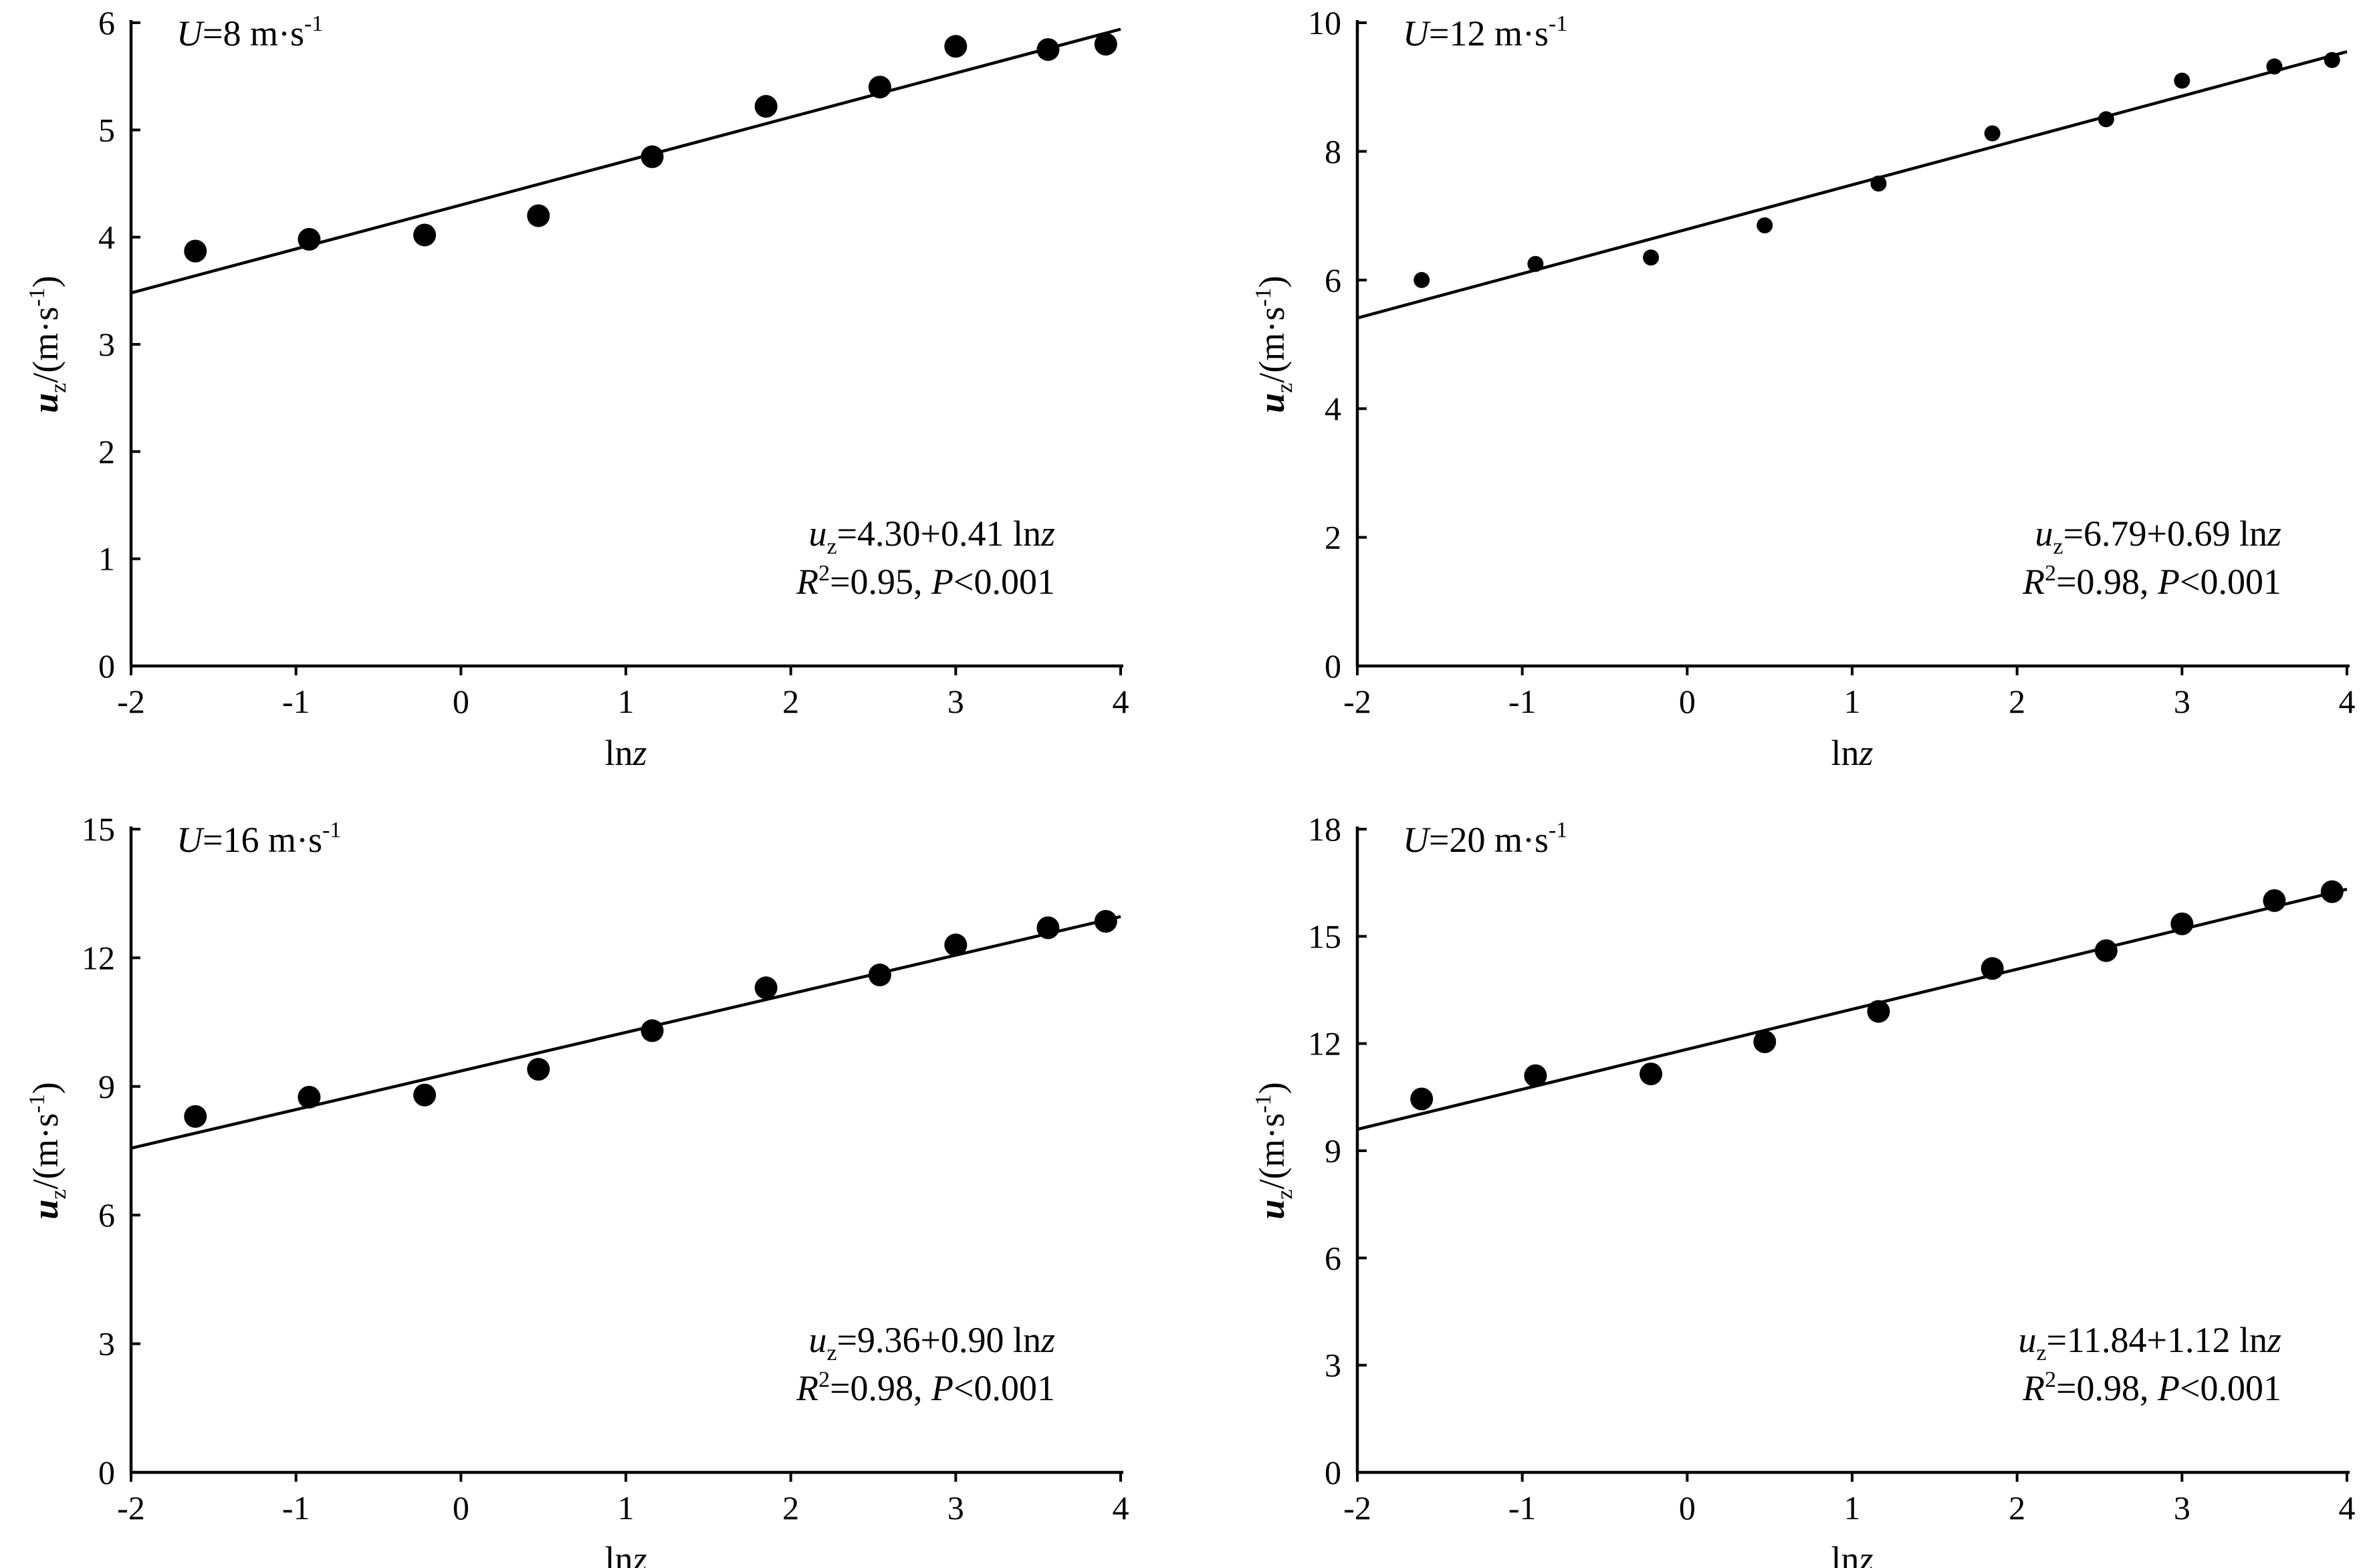 This screenshot has width=2369, height=1568. Describe the element at coordinates (106, 559) in the screenshot. I see `y-tick-label: 1` at that location.